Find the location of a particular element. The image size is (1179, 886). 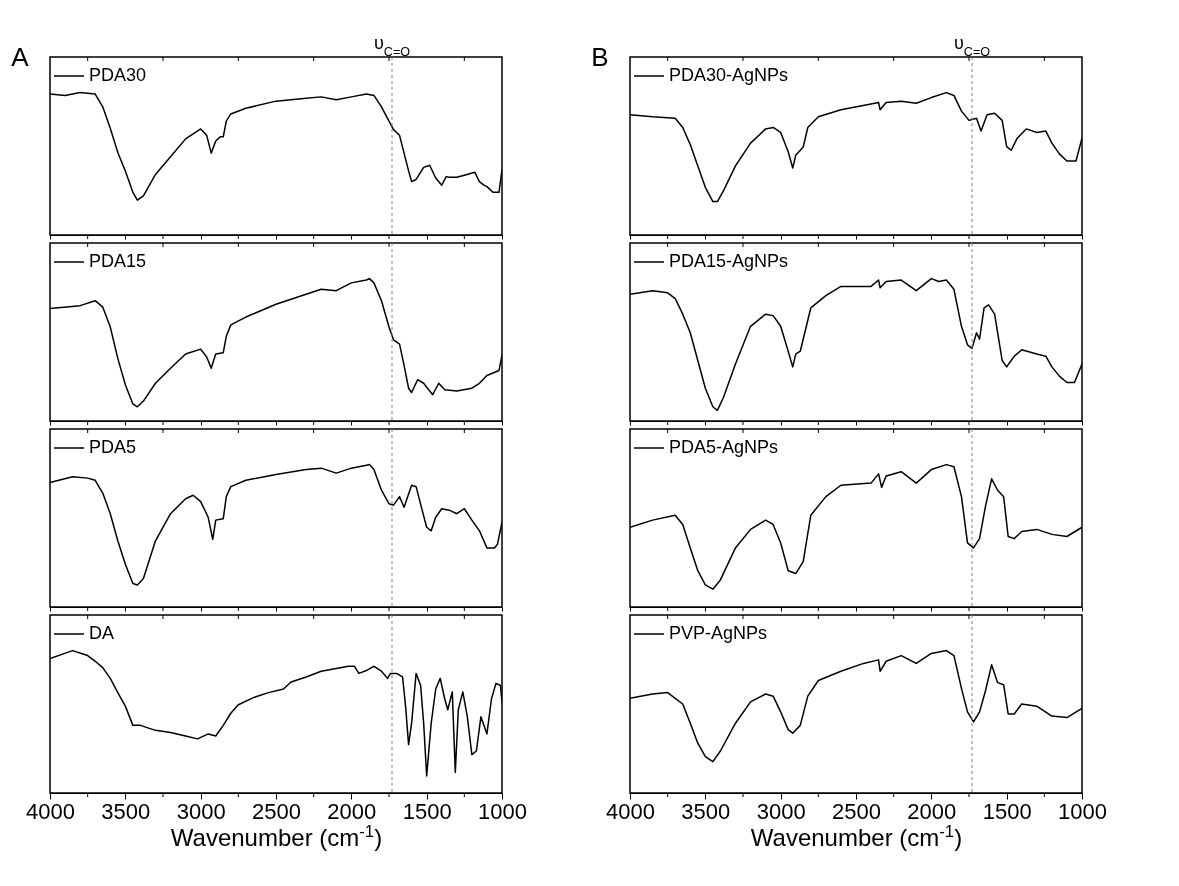

legend-label: PDA15 is located at coordinates (118, 261).